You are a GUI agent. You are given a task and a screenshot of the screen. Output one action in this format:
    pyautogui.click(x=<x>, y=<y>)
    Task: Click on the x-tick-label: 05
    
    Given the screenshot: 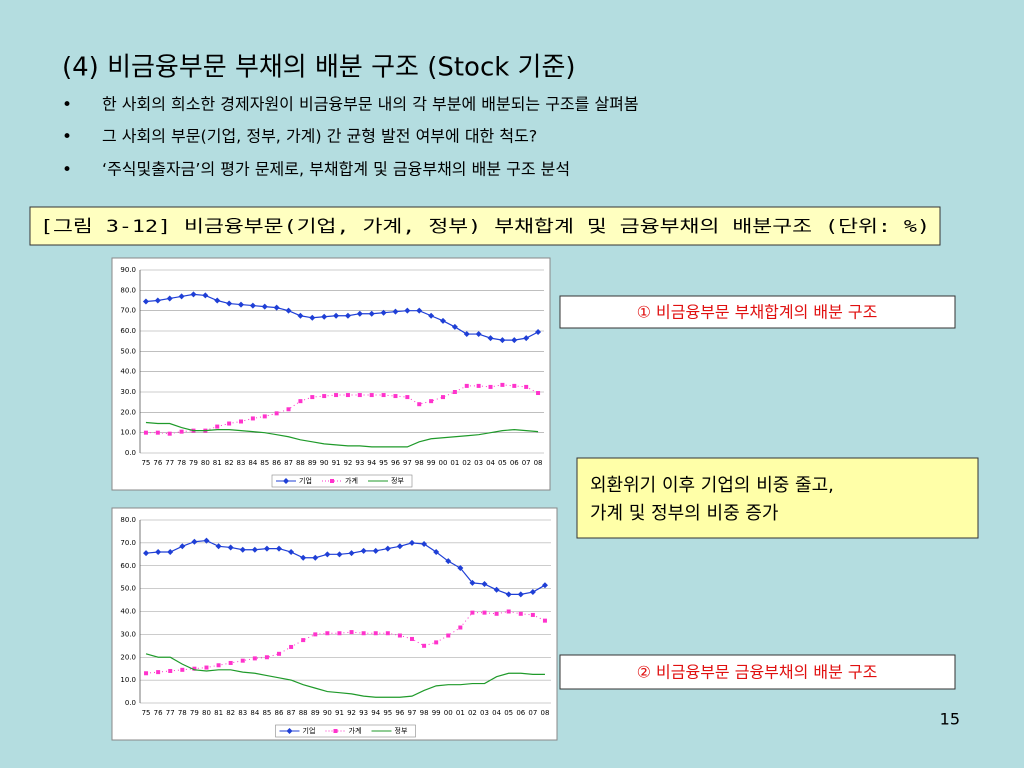 What is the action you would take?
    pyautogui.click(x=502, y=463)
    